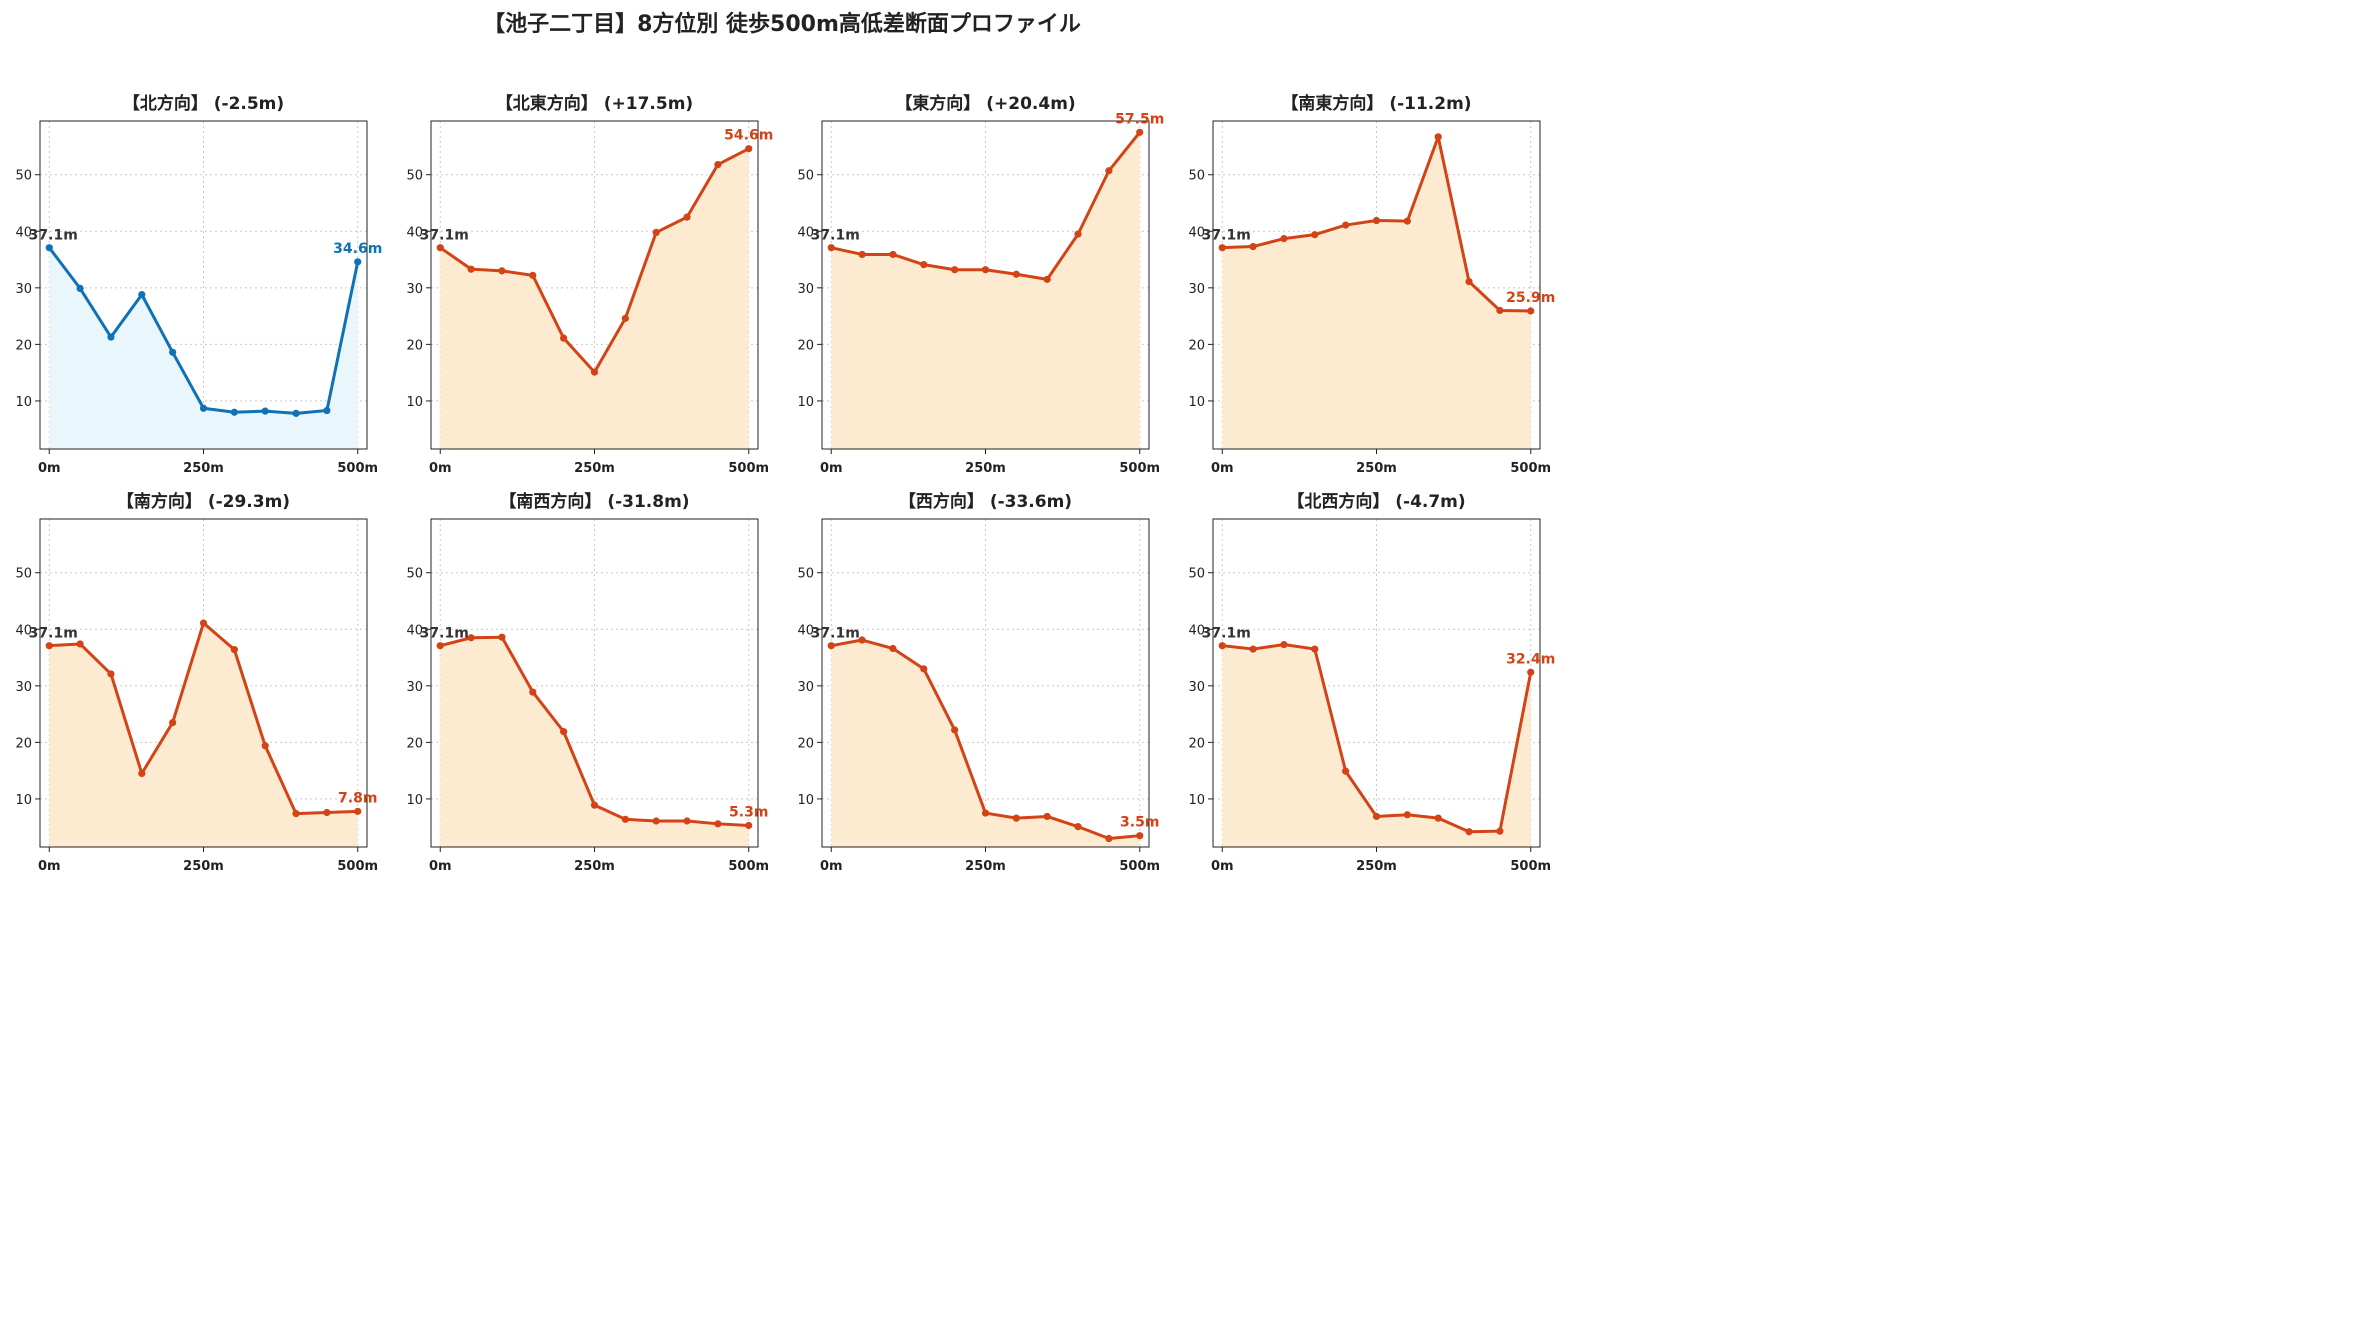 The width and height of the screenshot is (2380, 1340). I want to click on end-value-label: 7.8m, so click(357, 798).